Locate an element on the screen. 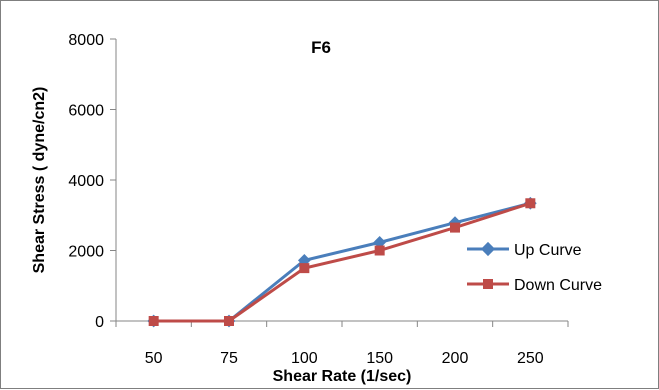  x-tick-label: 75 is located at coordinates (229, 358).